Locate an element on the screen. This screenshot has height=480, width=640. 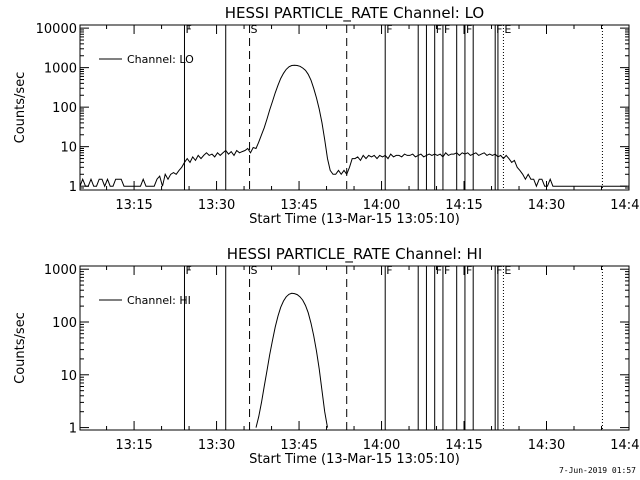
chart-title: HESSI PARTICLE_RATE Channel: HI is located at coordinates (355, 254).